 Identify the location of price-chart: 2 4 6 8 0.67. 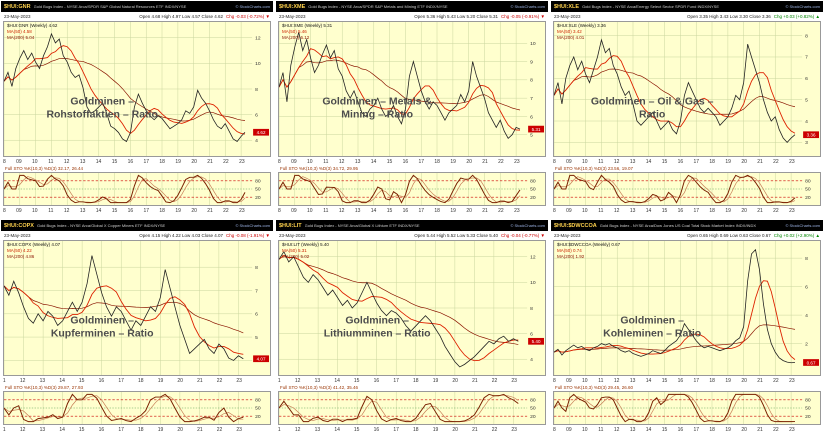
(687, 308).